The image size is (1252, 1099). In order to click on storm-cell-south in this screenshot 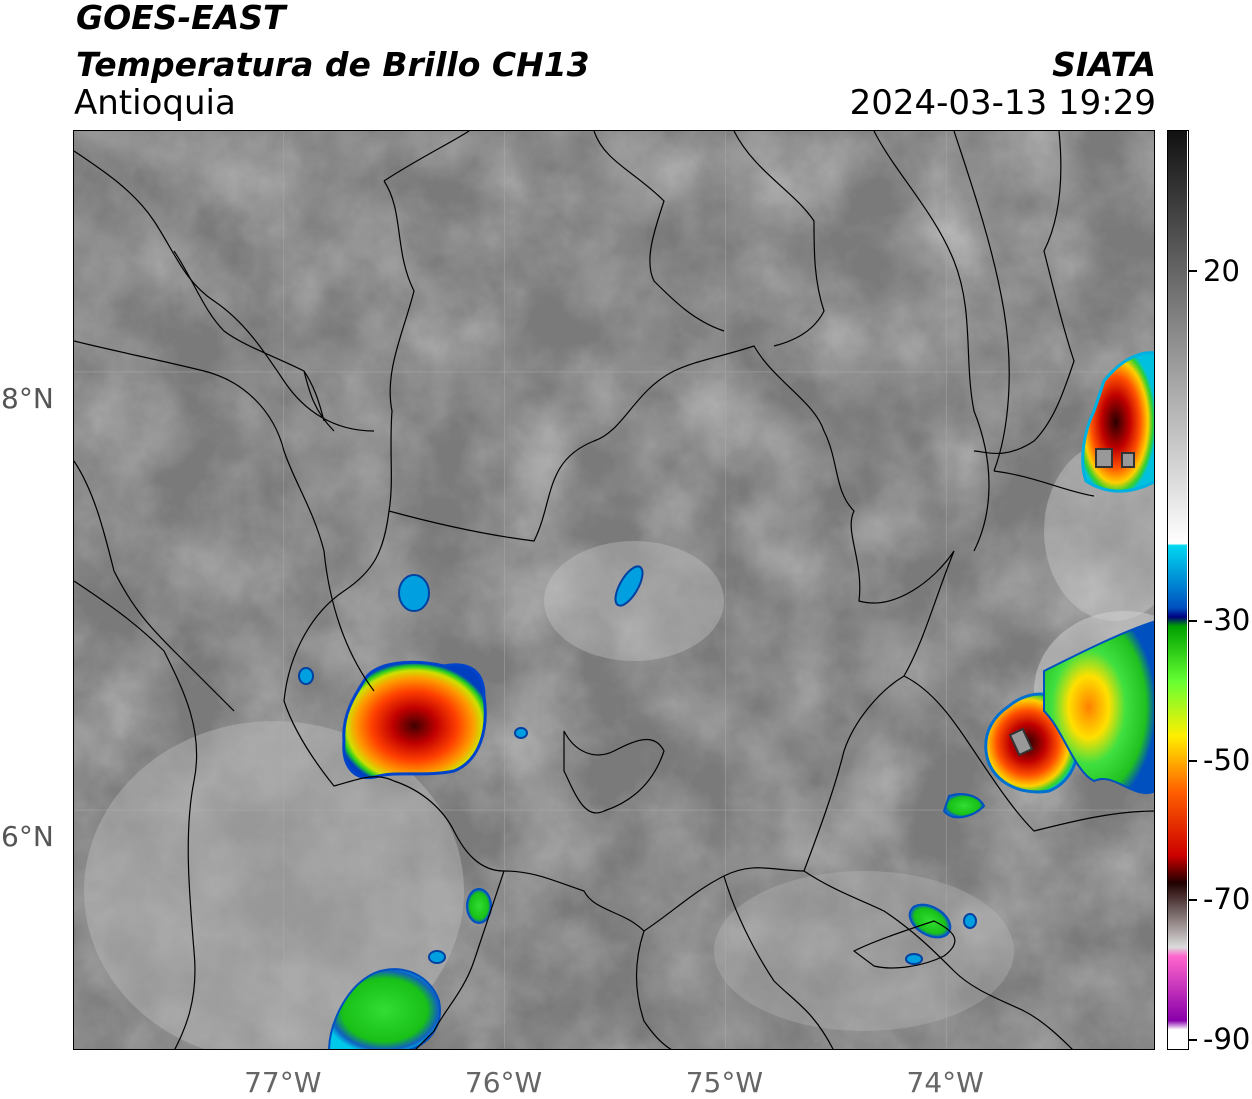, I will do `click(384, 1008)`.